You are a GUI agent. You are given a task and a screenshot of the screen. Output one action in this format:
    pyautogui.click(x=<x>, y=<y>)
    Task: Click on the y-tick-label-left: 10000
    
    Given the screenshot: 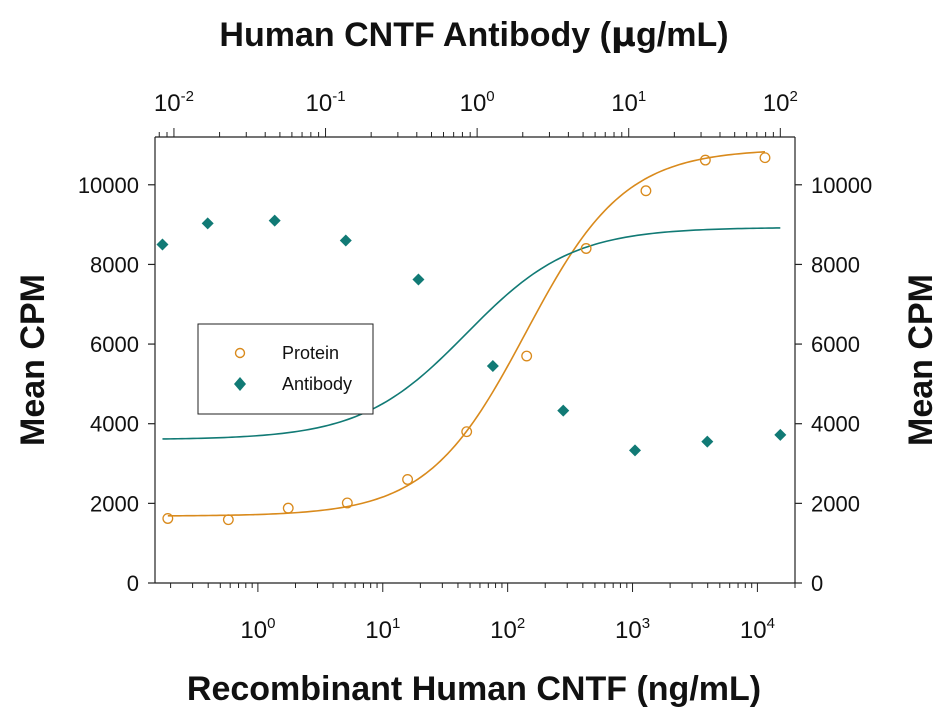 What is the action you would take?
    pyautogui.click(x=108, y=185)
    